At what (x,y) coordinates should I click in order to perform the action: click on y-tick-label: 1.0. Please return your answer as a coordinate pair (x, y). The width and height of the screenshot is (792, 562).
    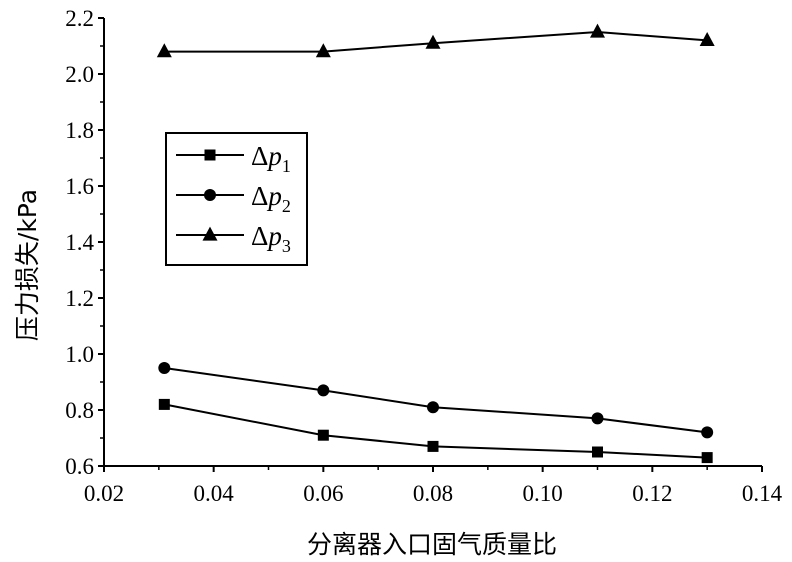
    Looking at the image, I should click on (79, 354).